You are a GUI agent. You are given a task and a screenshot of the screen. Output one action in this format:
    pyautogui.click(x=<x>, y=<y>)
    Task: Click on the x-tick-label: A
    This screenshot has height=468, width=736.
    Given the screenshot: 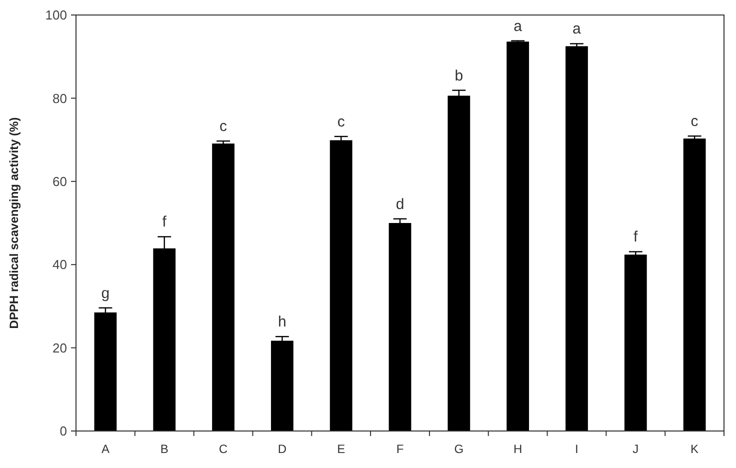 What is the action you would take?
    pyautogui.click(x=105, y=449)
    